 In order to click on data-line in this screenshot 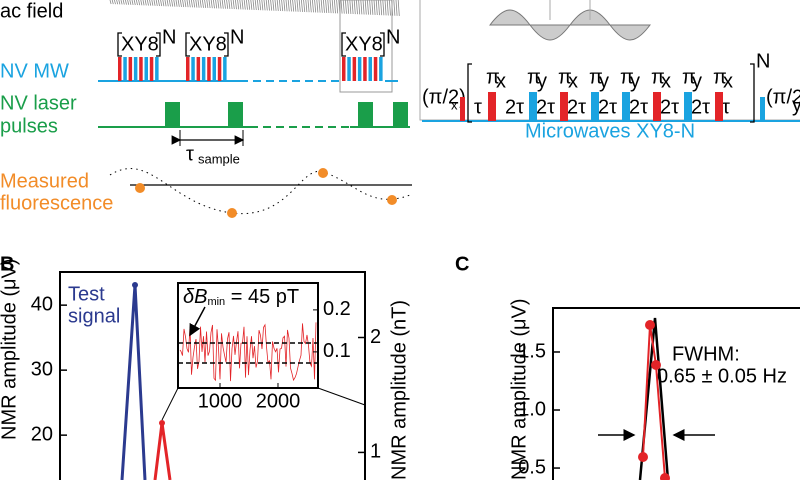, I will do `click(654, 401)`.